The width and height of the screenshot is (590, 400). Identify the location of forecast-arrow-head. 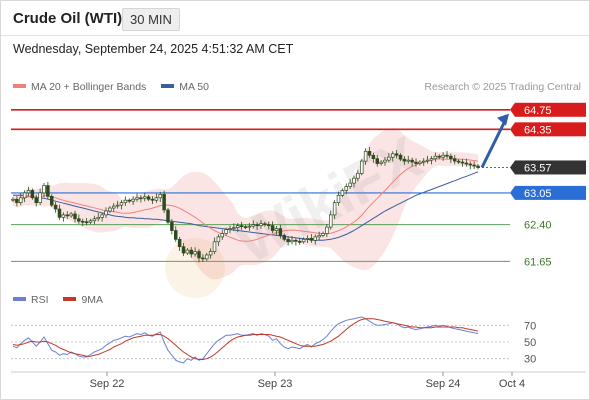
(503, 119).